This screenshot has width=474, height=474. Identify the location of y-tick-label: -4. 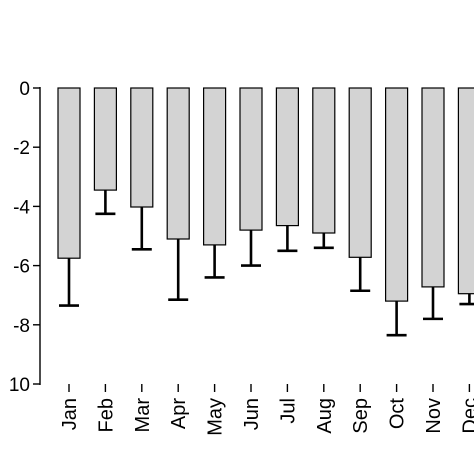
(21, 207).